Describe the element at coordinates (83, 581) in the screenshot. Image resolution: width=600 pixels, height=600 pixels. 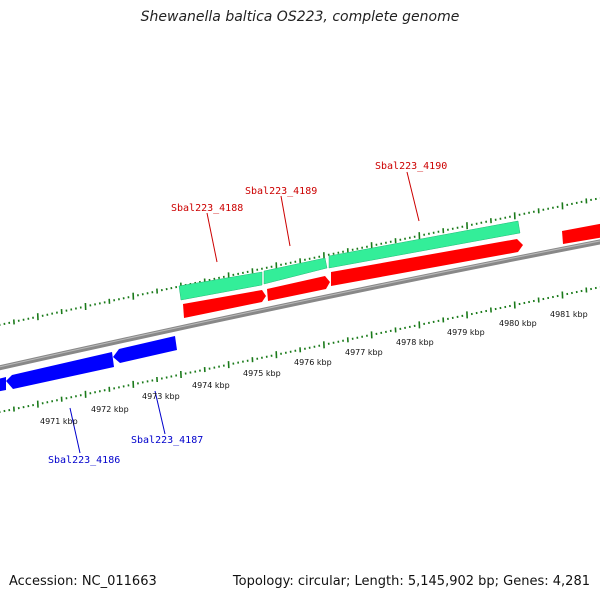
I see `accession-text: Accession: NC_011663` at that location.